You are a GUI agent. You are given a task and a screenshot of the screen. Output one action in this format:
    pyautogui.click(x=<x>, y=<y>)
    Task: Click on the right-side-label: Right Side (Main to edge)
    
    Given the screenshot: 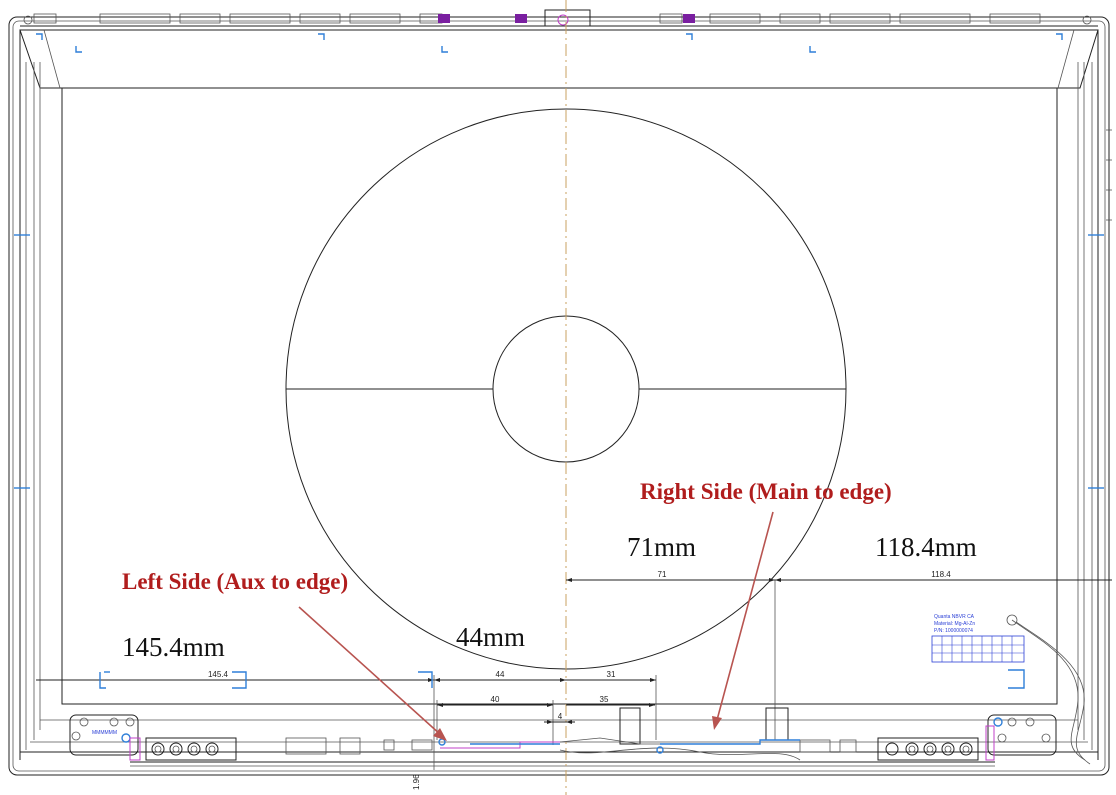 What is the action you would take?
    pyautogui.click(x=766, y=491)
    